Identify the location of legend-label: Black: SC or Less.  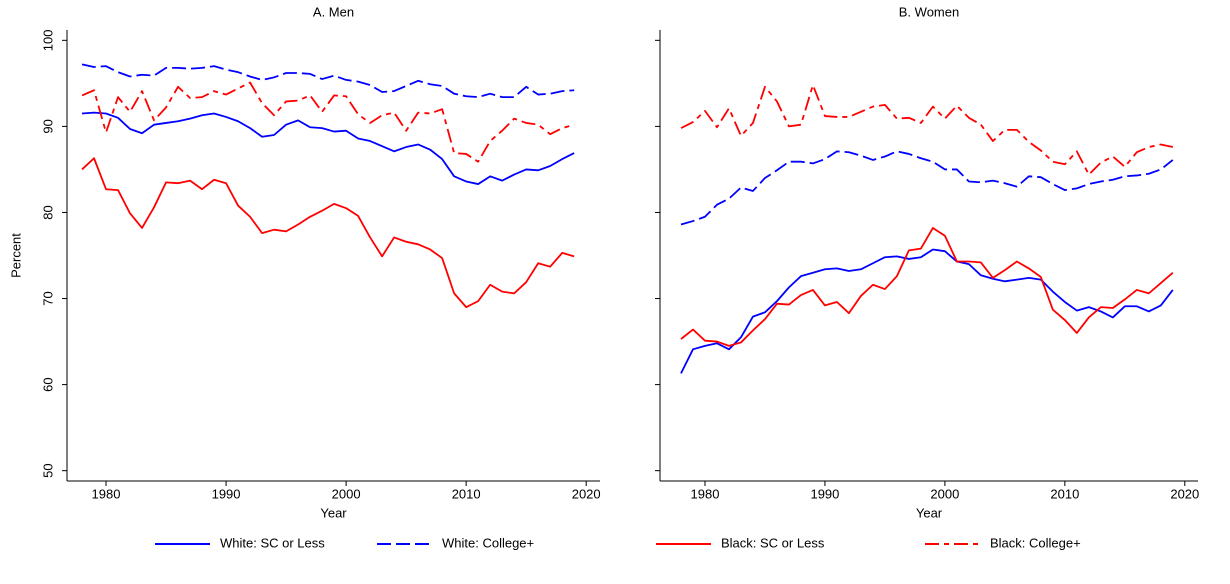
(773, 542).